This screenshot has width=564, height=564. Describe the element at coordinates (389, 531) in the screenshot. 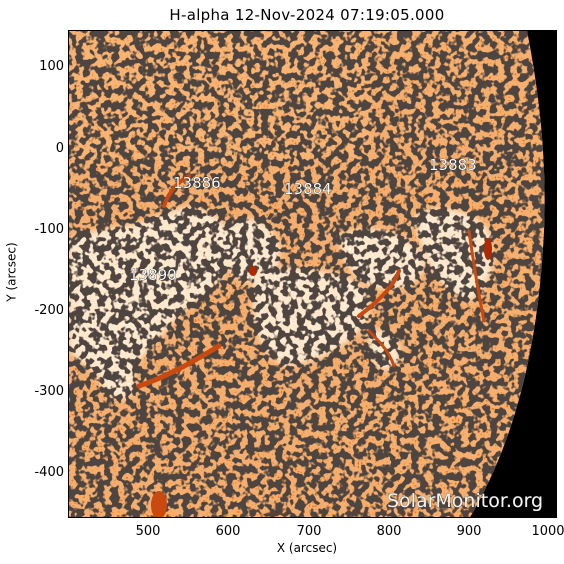

I see `x-tick-label: 800` at that location.